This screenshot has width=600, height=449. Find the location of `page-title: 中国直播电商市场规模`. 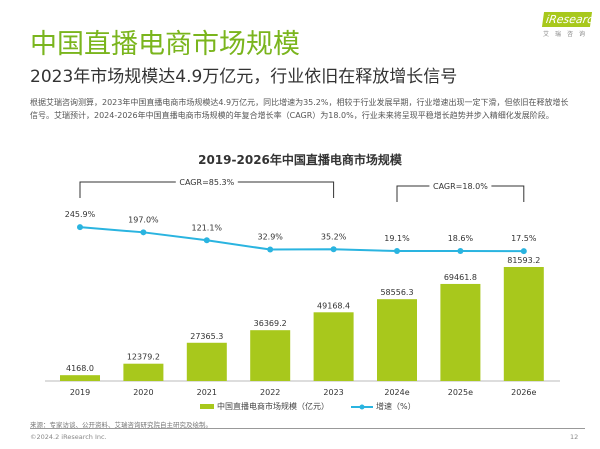

page-title: 中国直播电商市场规模 is located at coordinates (165, 44).